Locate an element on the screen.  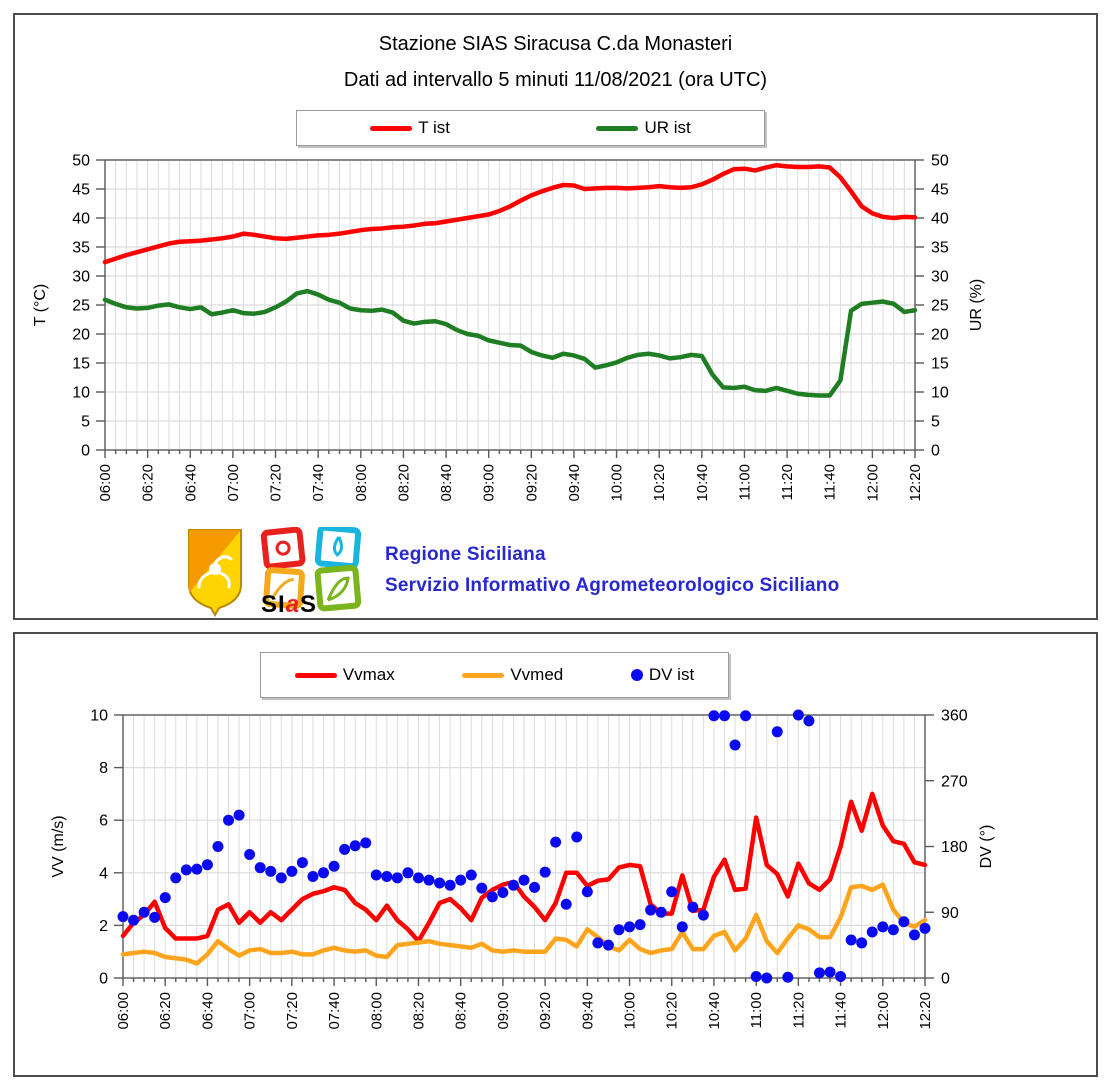
svg-text: UR (%) is located at coordinates (976, 305).